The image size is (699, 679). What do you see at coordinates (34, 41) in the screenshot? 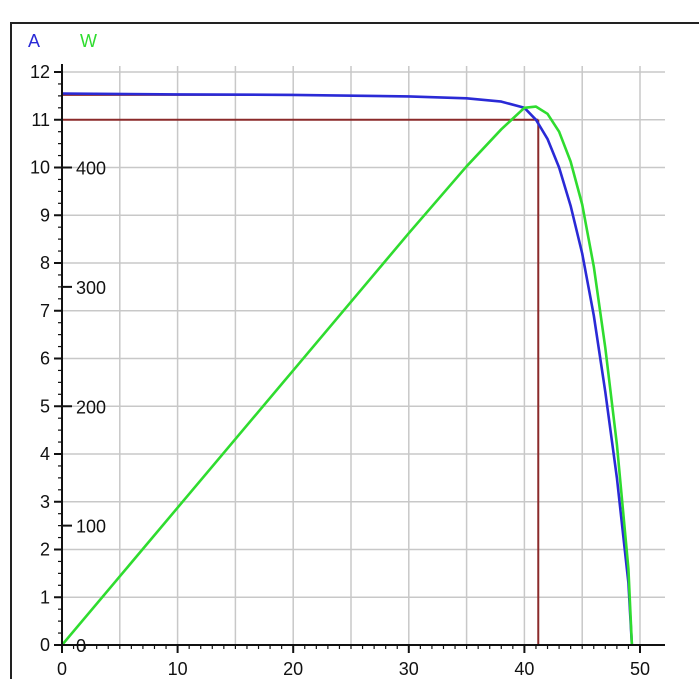
I see `legend-label-a: A` at bounding box center [34, 41].